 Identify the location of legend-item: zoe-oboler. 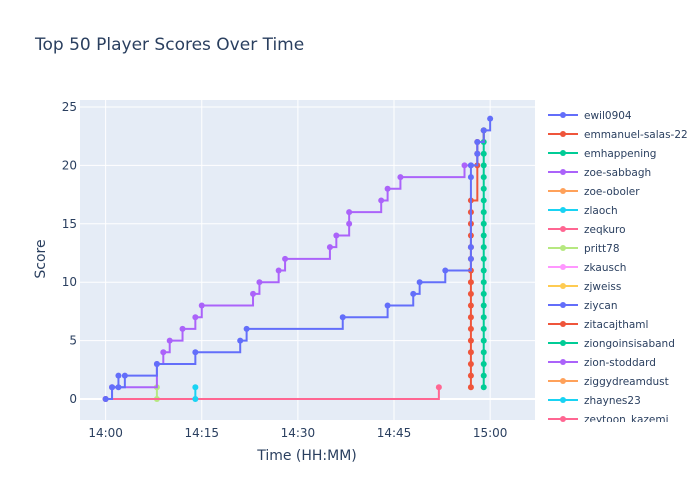
(594, 192).